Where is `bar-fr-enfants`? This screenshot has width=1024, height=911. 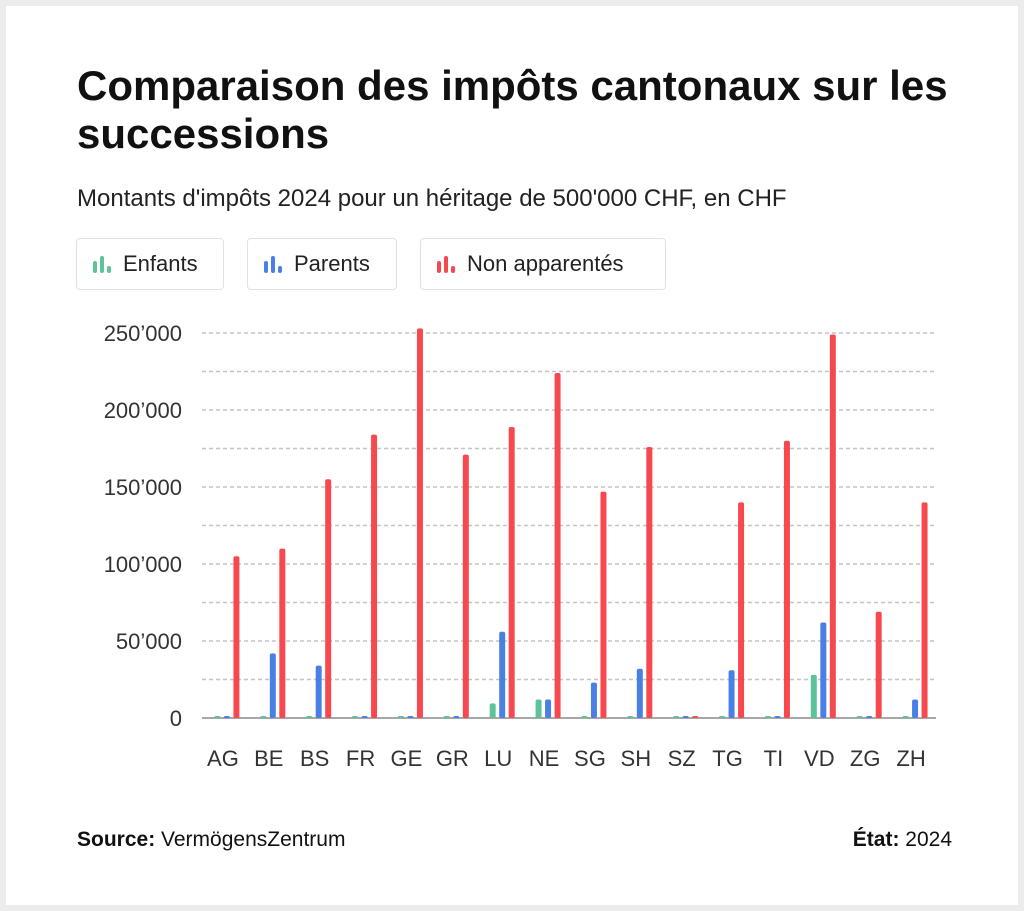
bar-fr-enfants is located at coordinates (355, 717).